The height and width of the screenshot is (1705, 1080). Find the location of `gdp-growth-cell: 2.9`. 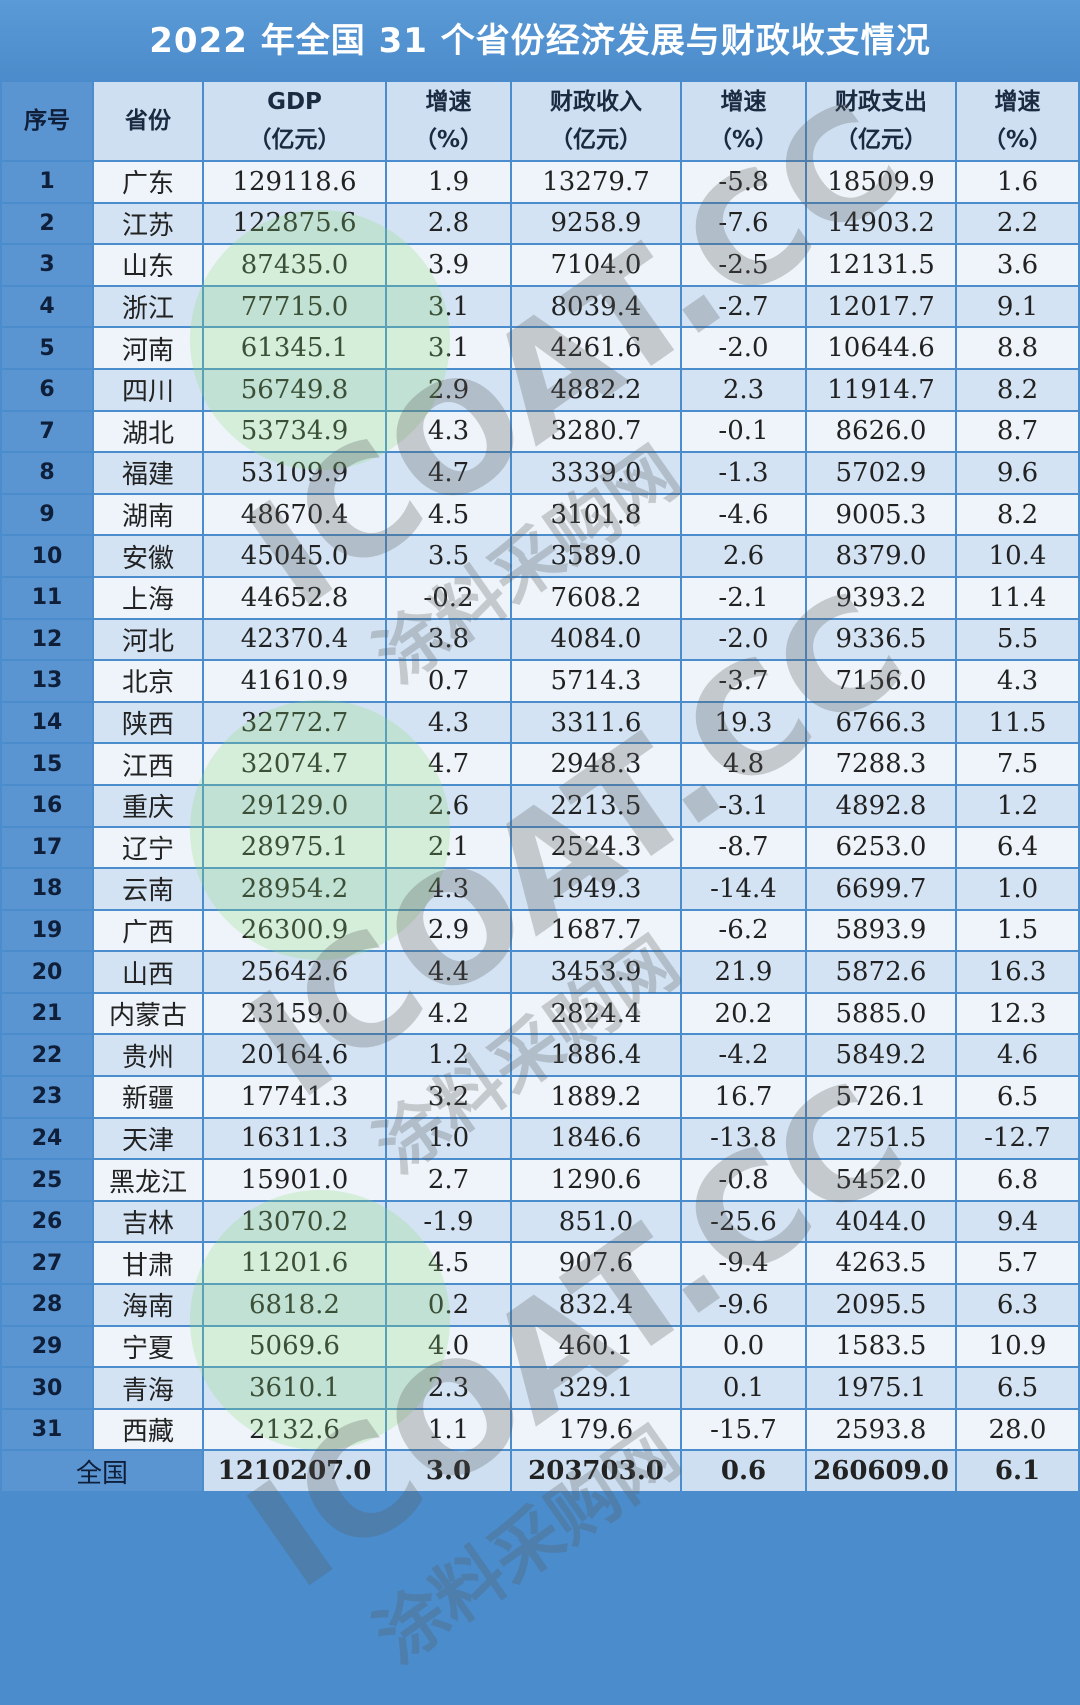

gdp-growth-cell: 2.9 is located at coordinates (448, 389).